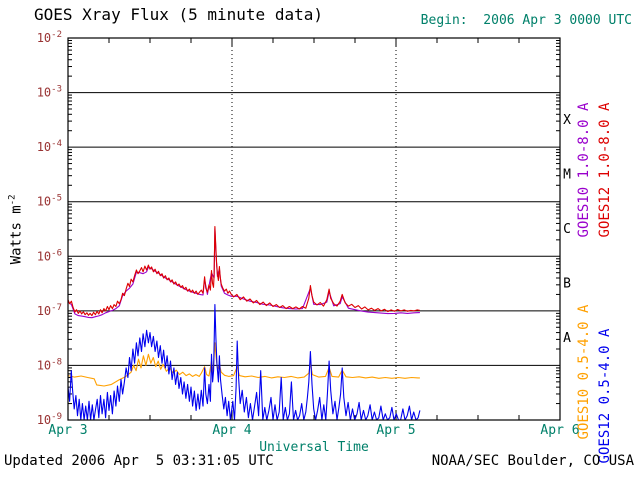  I want to click on x-tick-label: Apr 6, so click(559, 430).